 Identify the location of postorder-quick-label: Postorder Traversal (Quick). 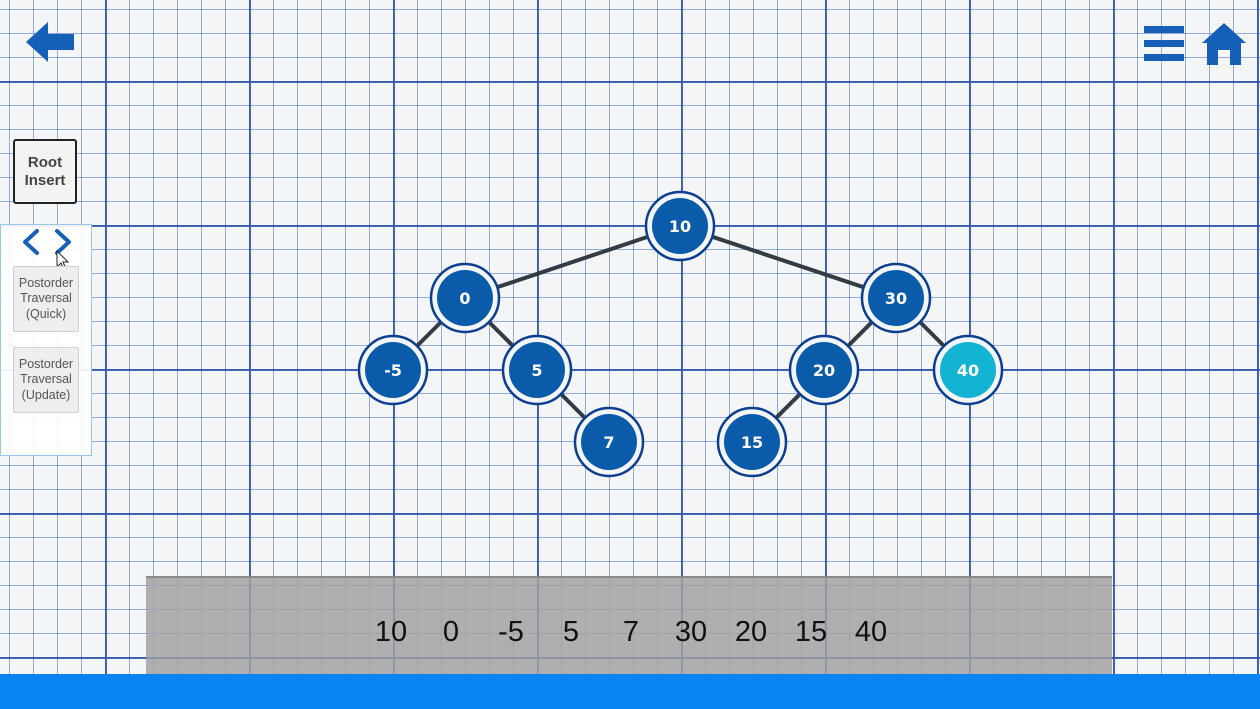
(46, 298).